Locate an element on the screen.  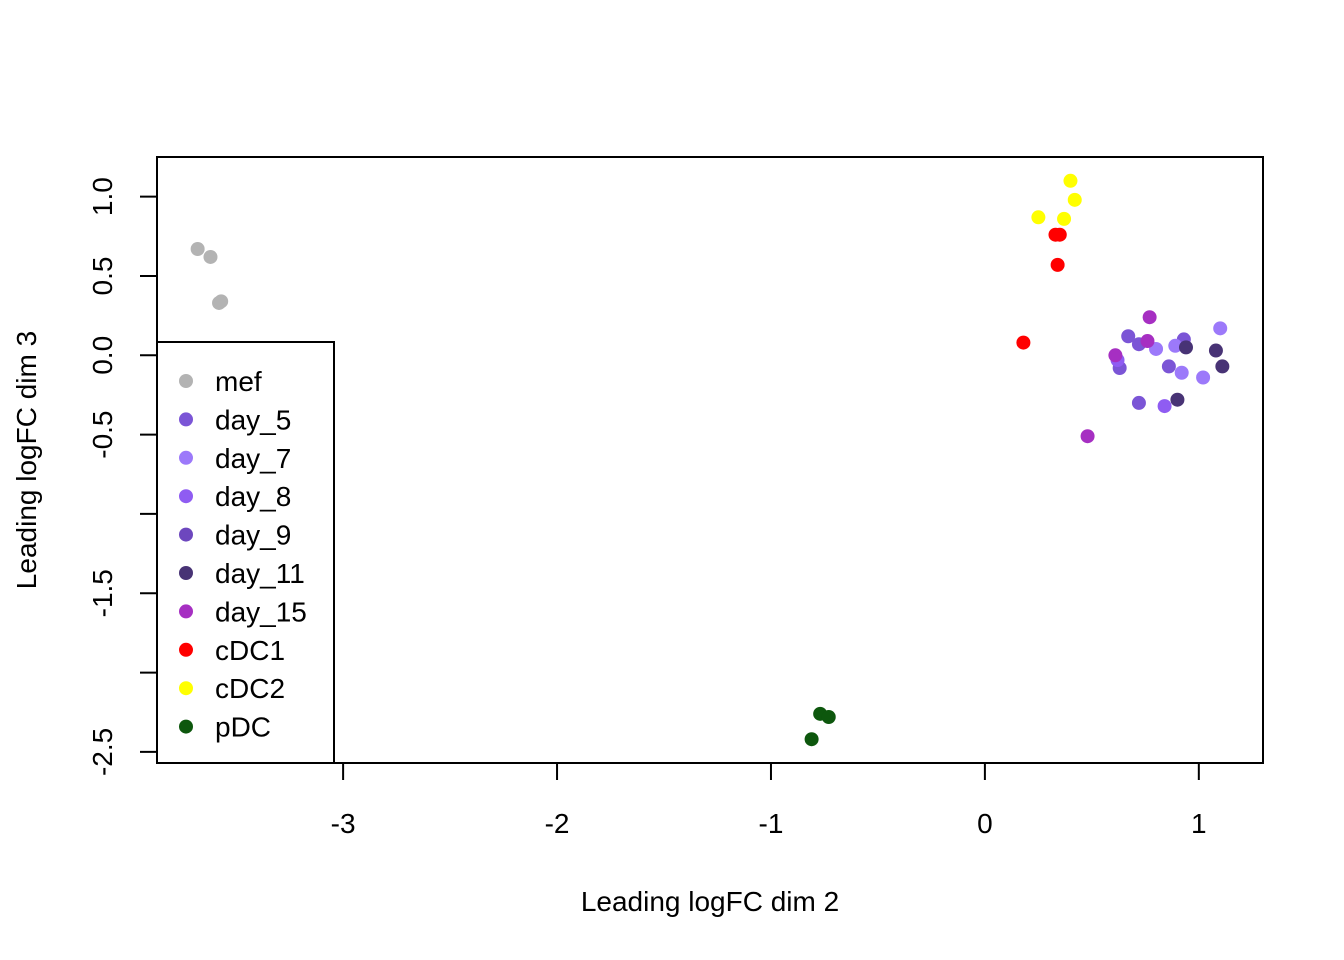
legend-label-day_7: day_7 is located at coordinates (253, 458).